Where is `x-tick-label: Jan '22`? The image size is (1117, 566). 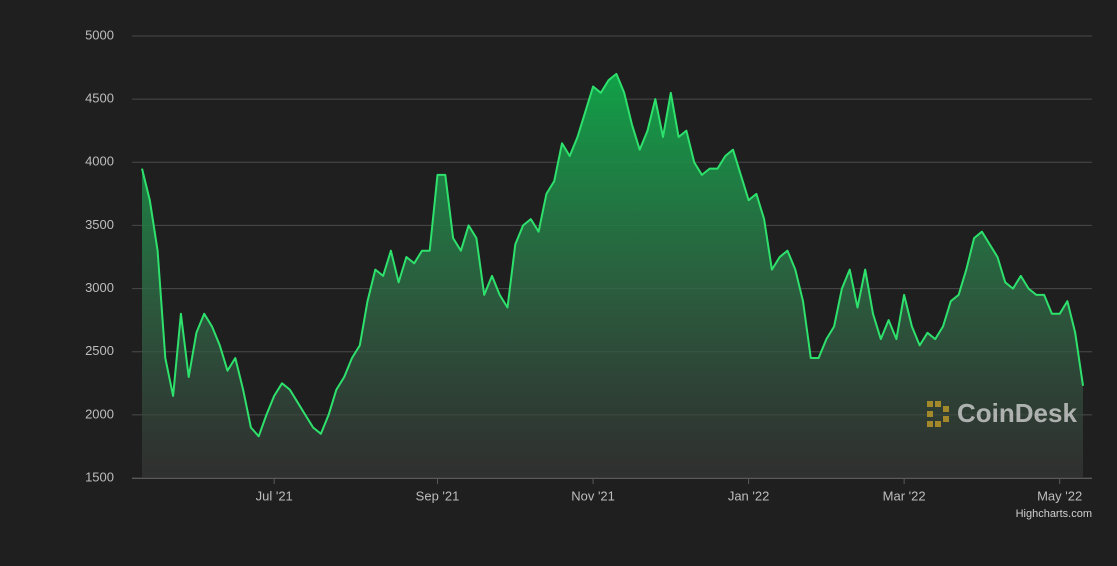 x-tick-label: Jan '22 is located at coordinates (749, 495).